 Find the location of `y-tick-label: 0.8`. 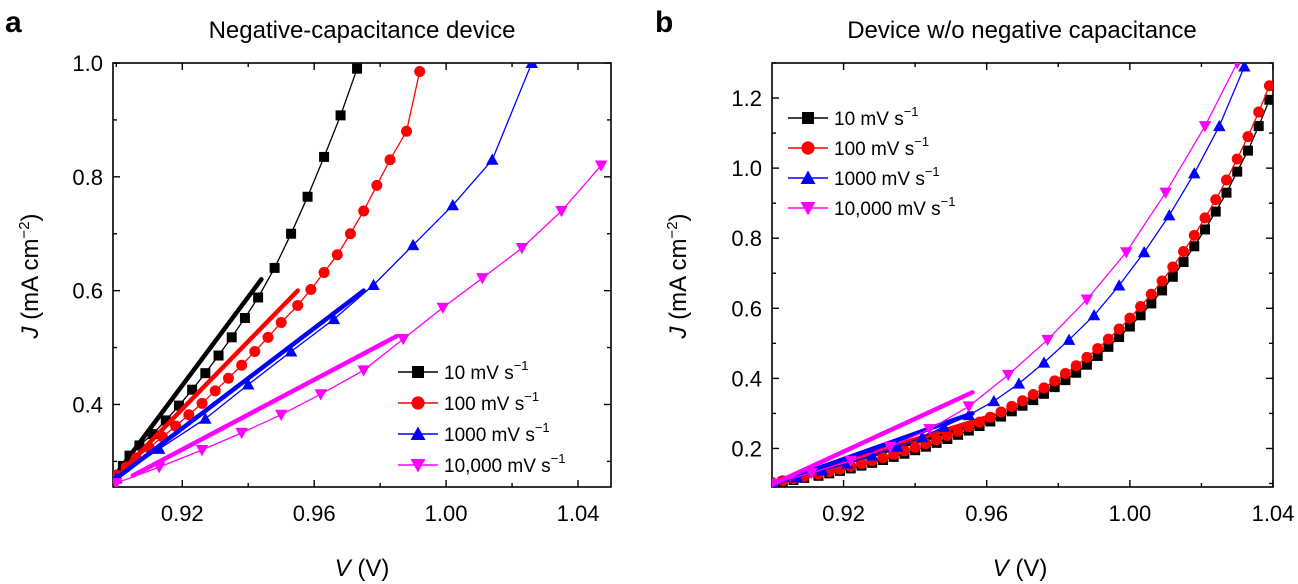

y-tick-label: 0.8 is located at coordinates (746, 238).